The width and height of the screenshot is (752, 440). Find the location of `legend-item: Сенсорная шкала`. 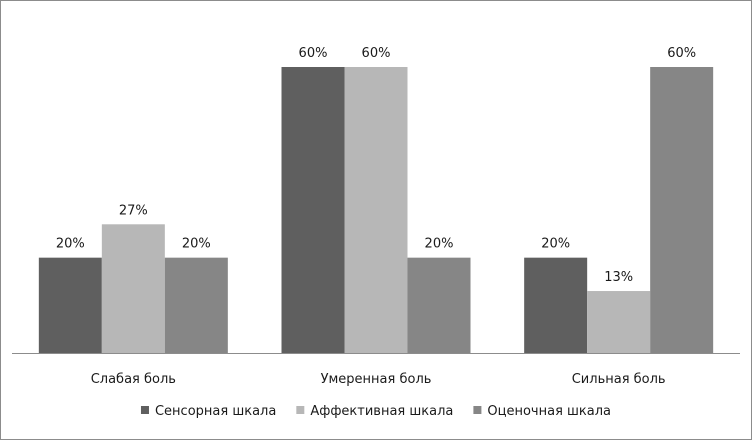

legend-item: Сенсорная шкала is located at coordinates (208, 411).